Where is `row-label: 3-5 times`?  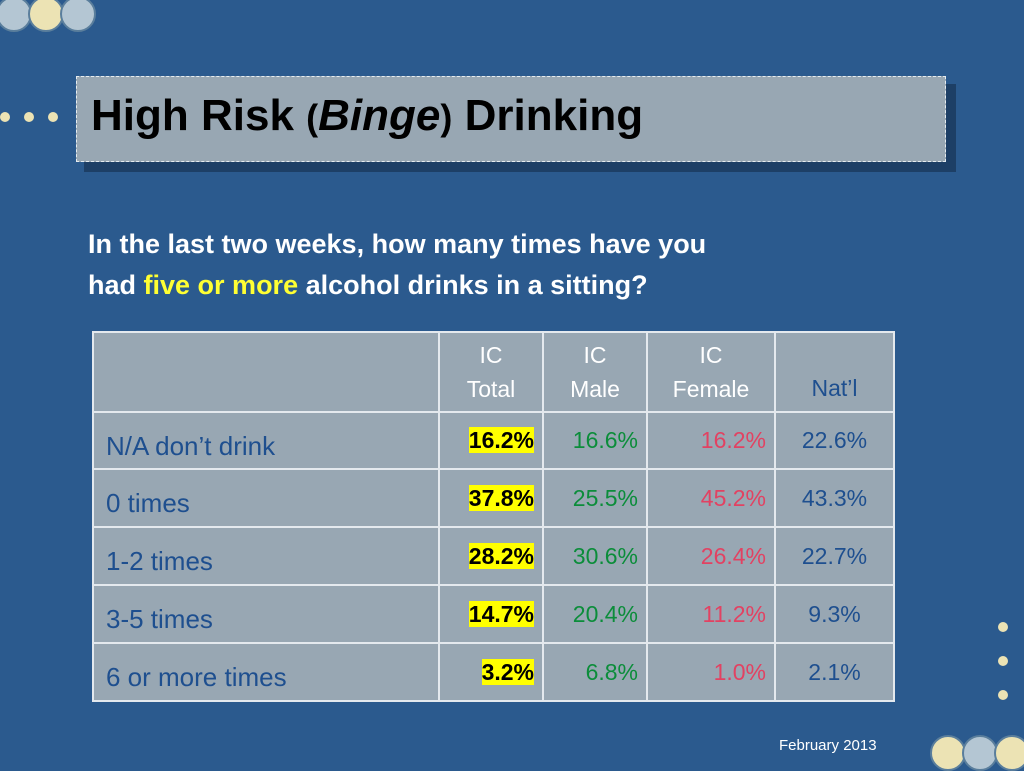
row-label: 3-5 times is located at coordinates (266, 614).